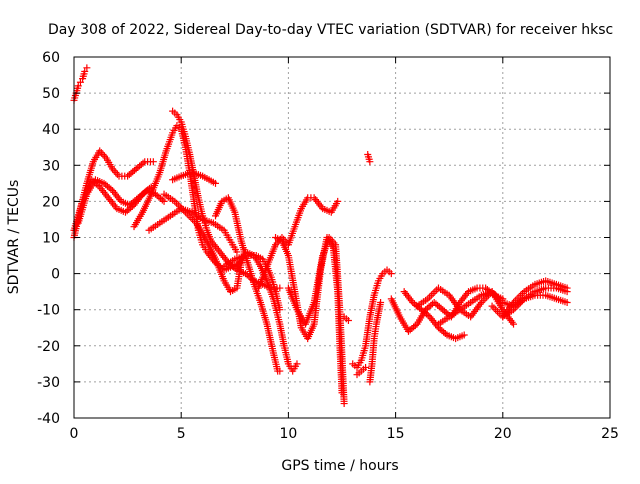  What do you see at coordinates (339, 466) in the screenshot?
I see `x-axis-label: GPS time / hours` at bounding box center [339, 466].